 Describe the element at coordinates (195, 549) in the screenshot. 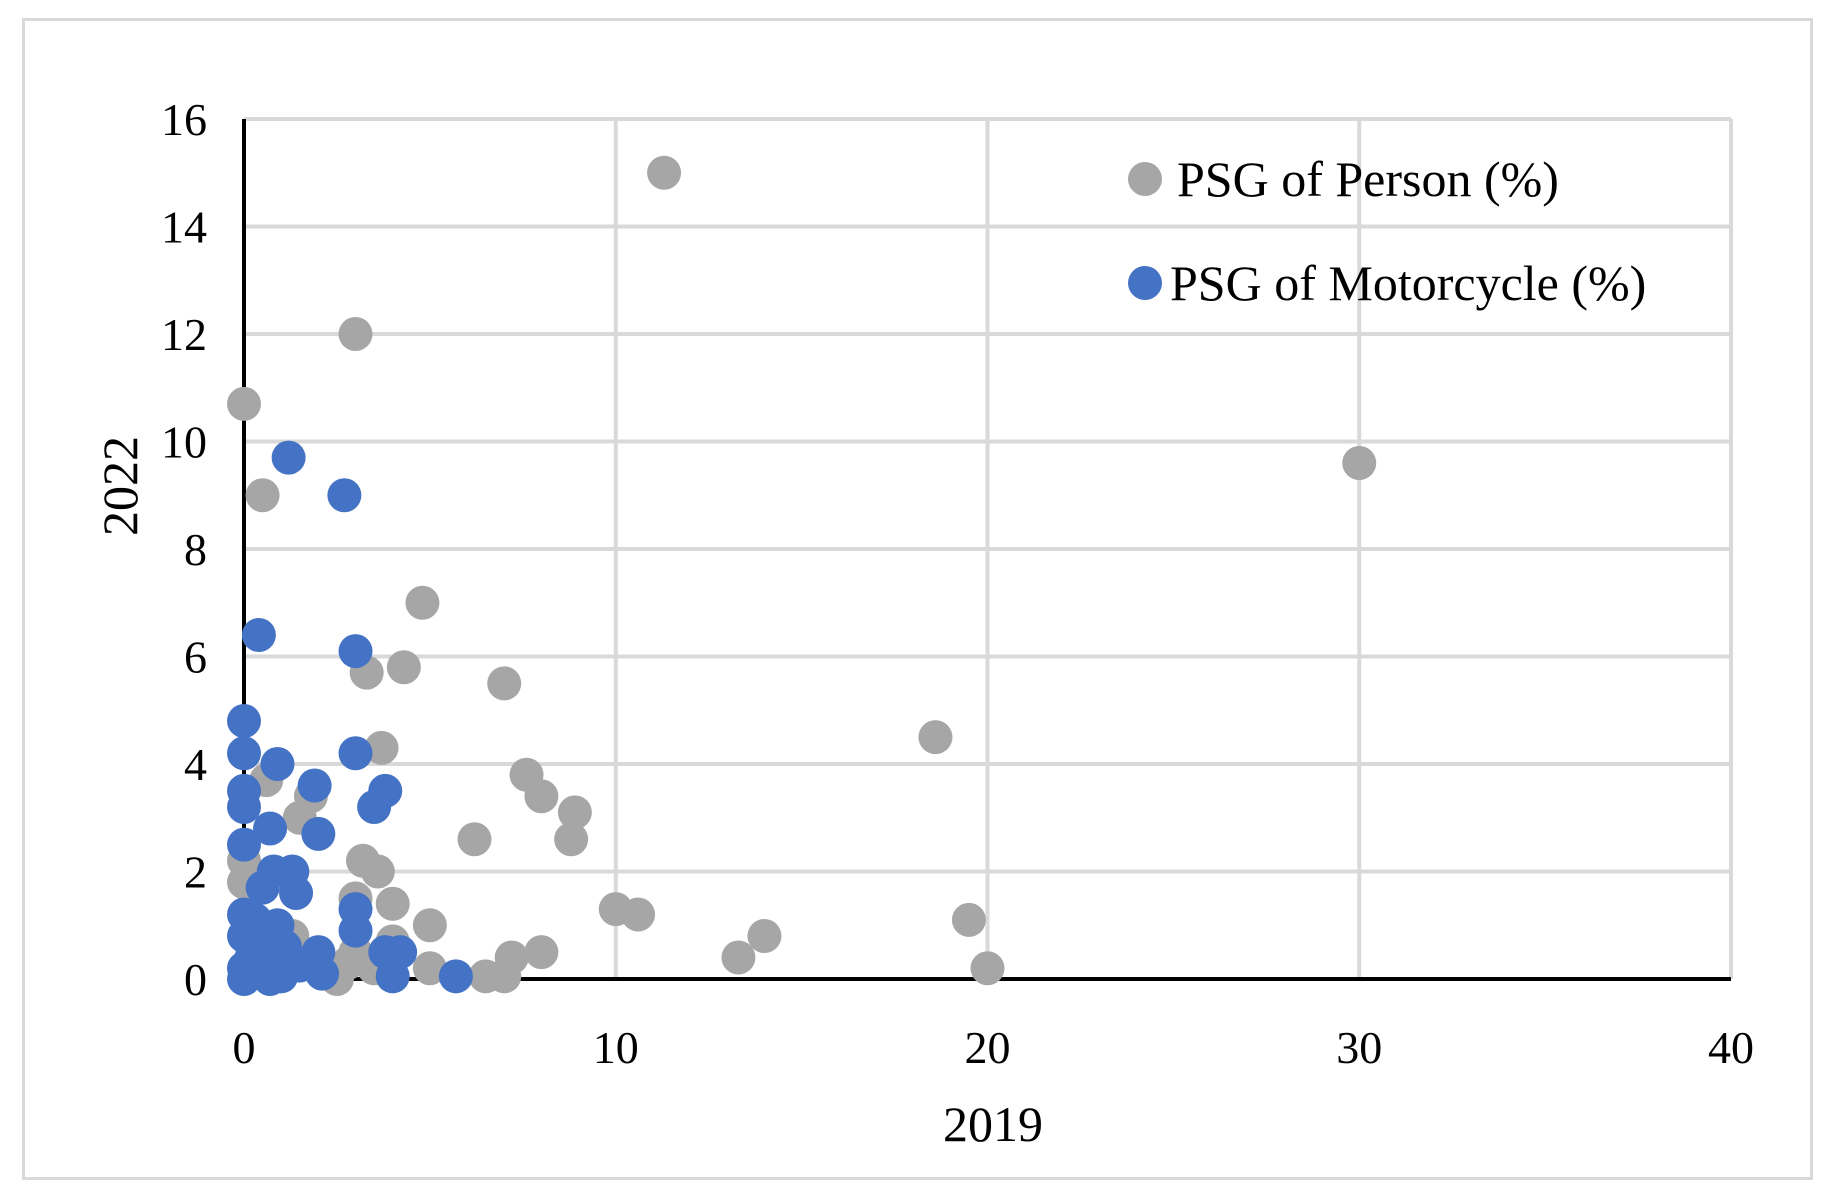

I see `y-tick-label: 8` at that location.